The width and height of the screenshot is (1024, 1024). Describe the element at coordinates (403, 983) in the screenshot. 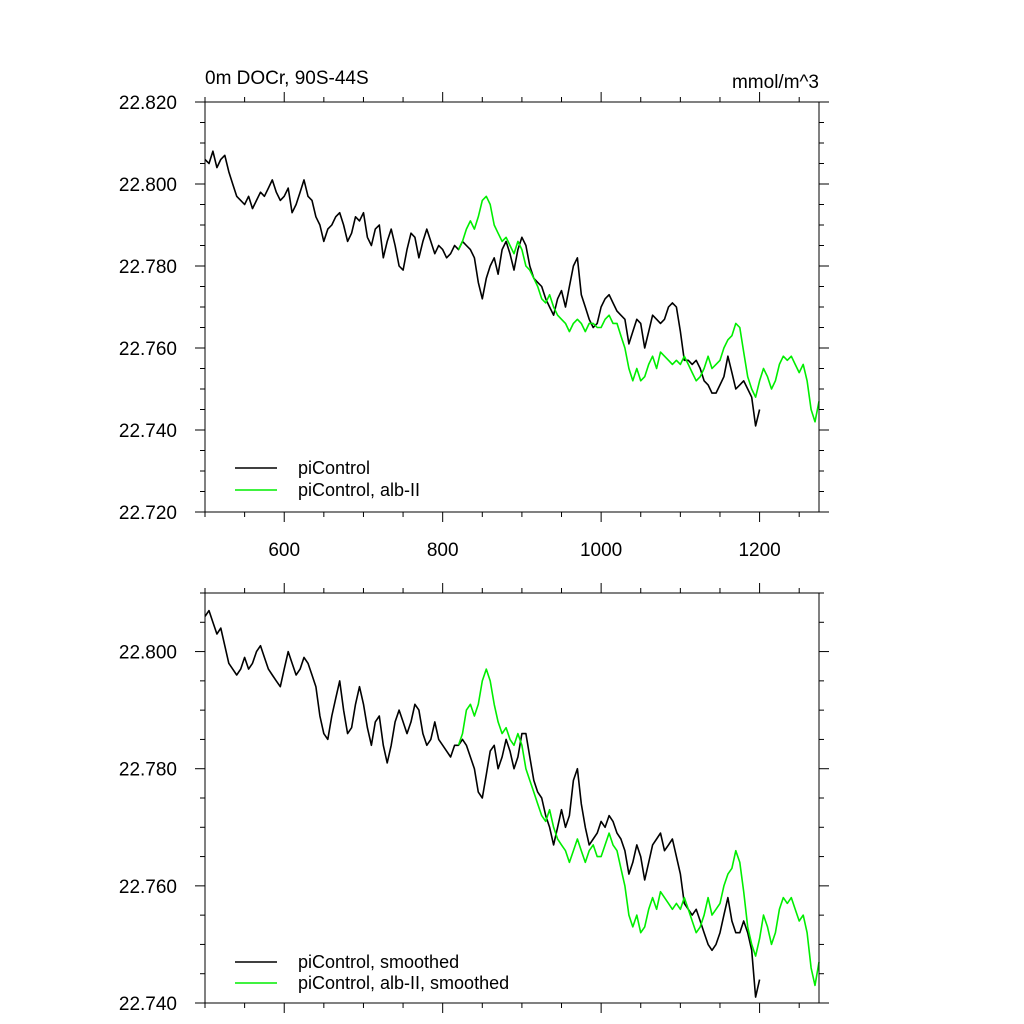

I see `legend-label: piControl, alb-II, smoothed` at that location.